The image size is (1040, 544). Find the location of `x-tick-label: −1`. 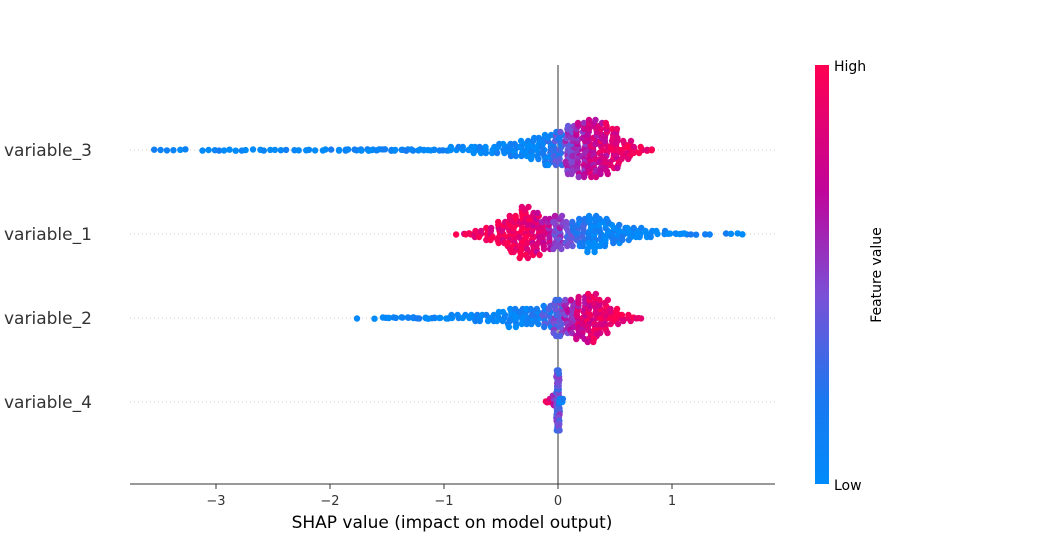

x-tick-label: −1 is located at coordinates (443, 501).